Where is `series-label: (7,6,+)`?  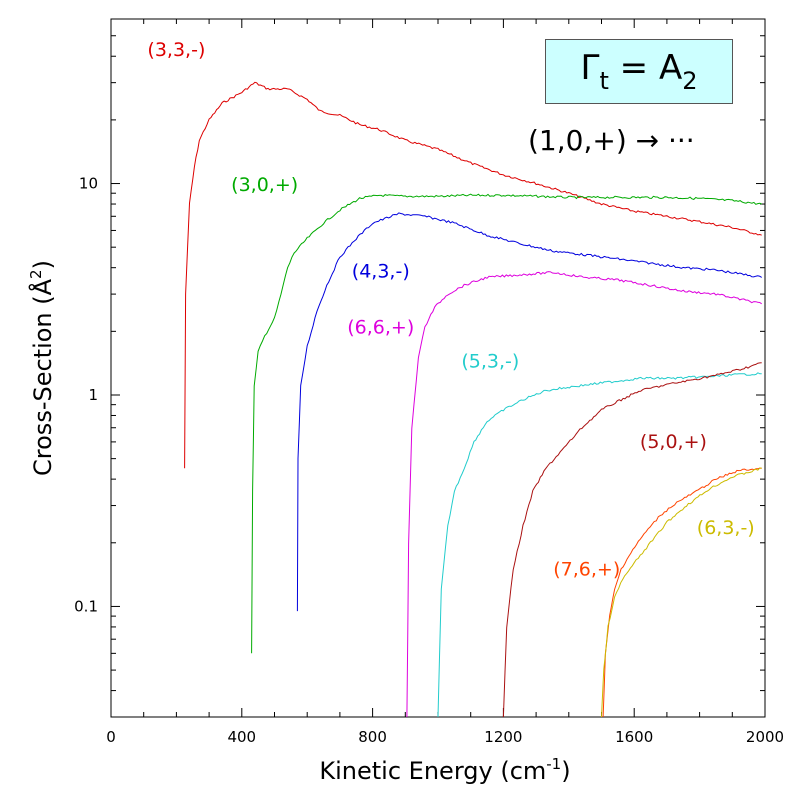 series-label: (7,6,+) is located at coordinates (586, 570).